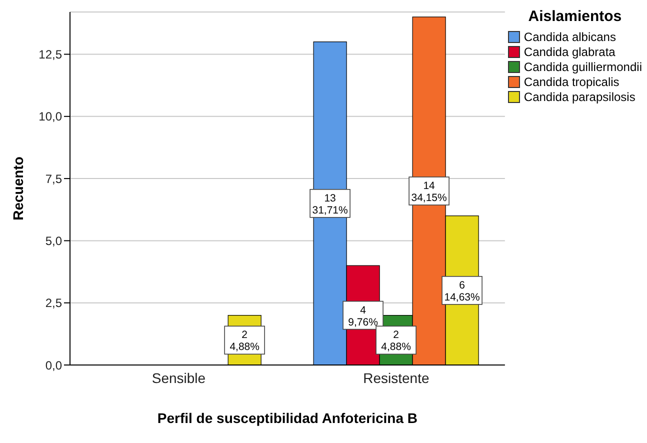 The image size is (647, 443). What do you see at coordinates (50, 117) in the screenshot?
I see `y-tick-label: 10,0` at bounding box center [50, 117].